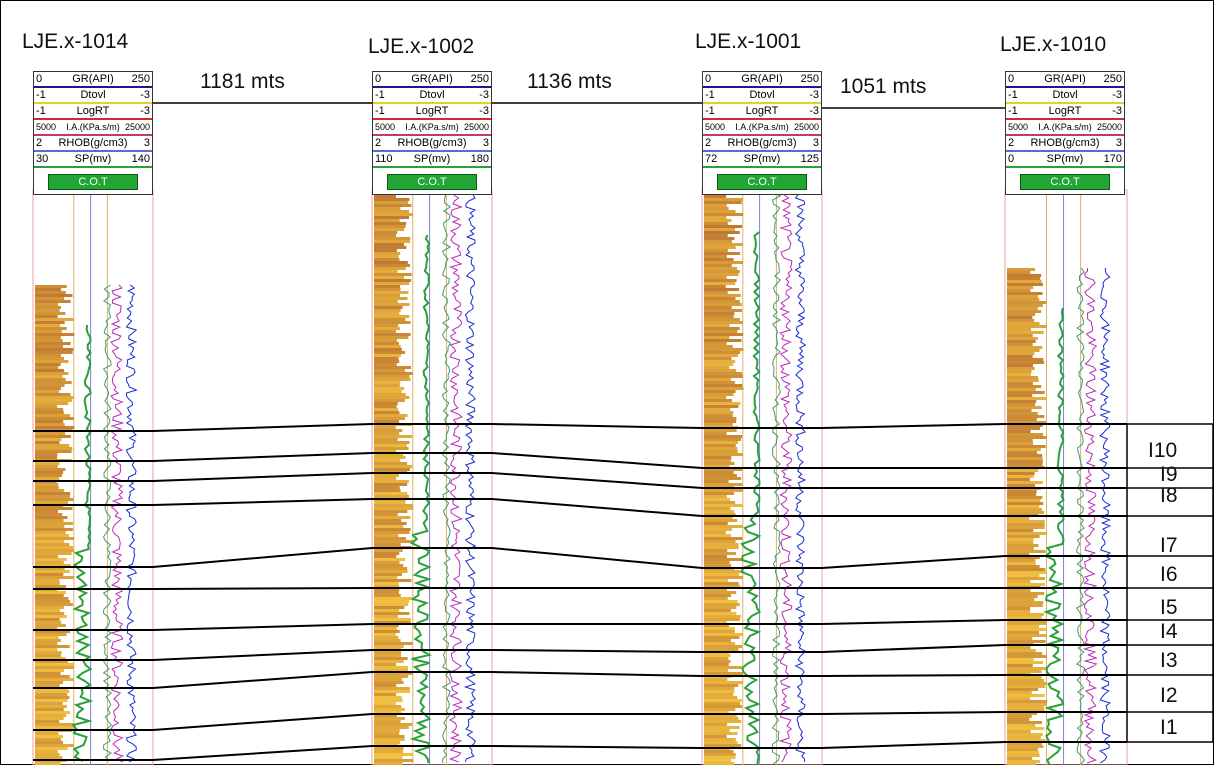 This screenshot has width=1214, height=765. Describe the element at coordinates (883, 86) in the screenshot. I see `distance-label: 1051 mts` at that location.